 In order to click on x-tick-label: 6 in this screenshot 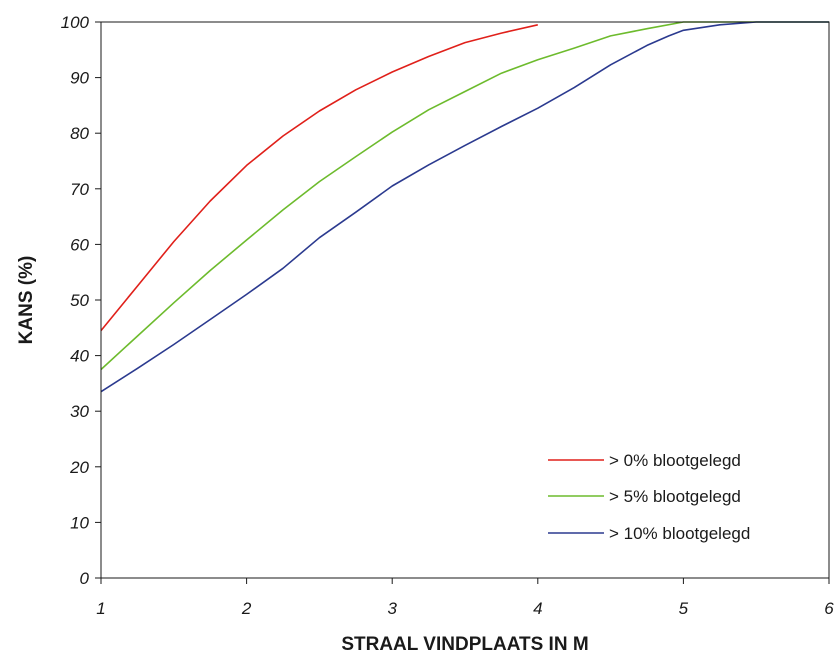, I will do `click(829, 608)`.